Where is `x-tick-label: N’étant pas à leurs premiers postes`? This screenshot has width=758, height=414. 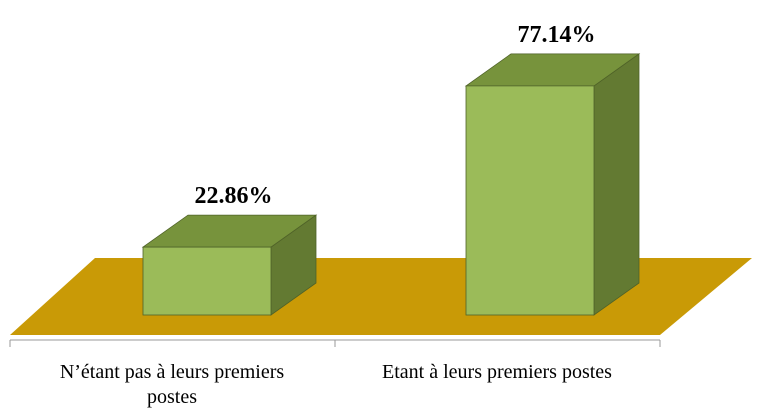 x-tick-label: N’étant pas à leurs premiers postes is located at coordinates (172, 384).